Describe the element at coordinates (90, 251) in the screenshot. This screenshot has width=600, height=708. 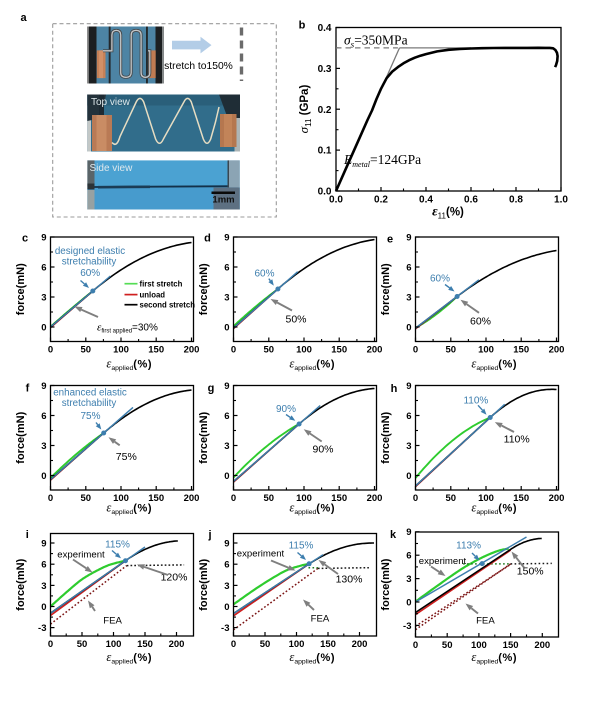
I see `svg-text: designed elastic` at that location.